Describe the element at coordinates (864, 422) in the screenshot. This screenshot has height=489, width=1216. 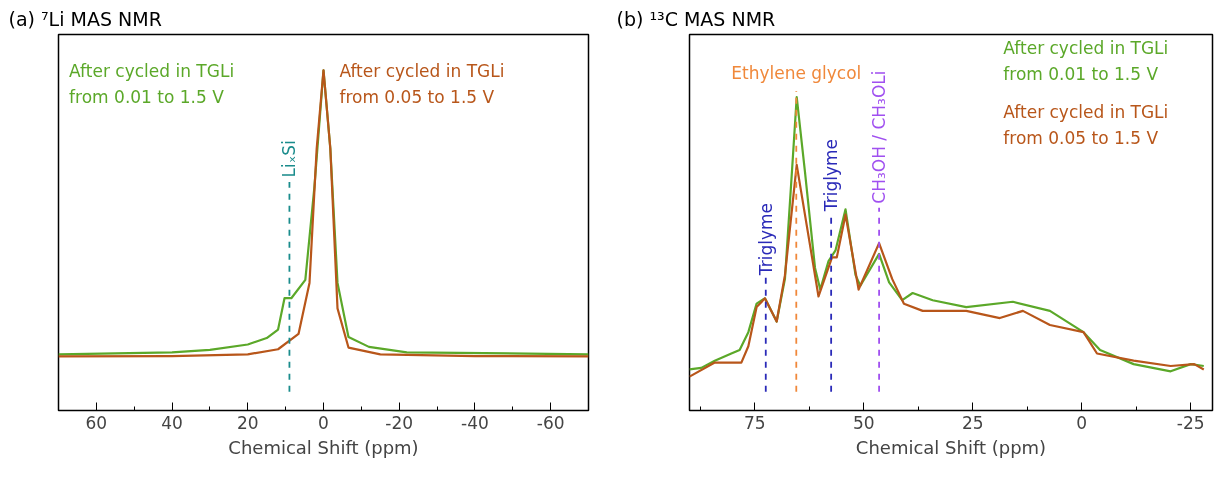
I see `x-tick-label: 50` at that location.